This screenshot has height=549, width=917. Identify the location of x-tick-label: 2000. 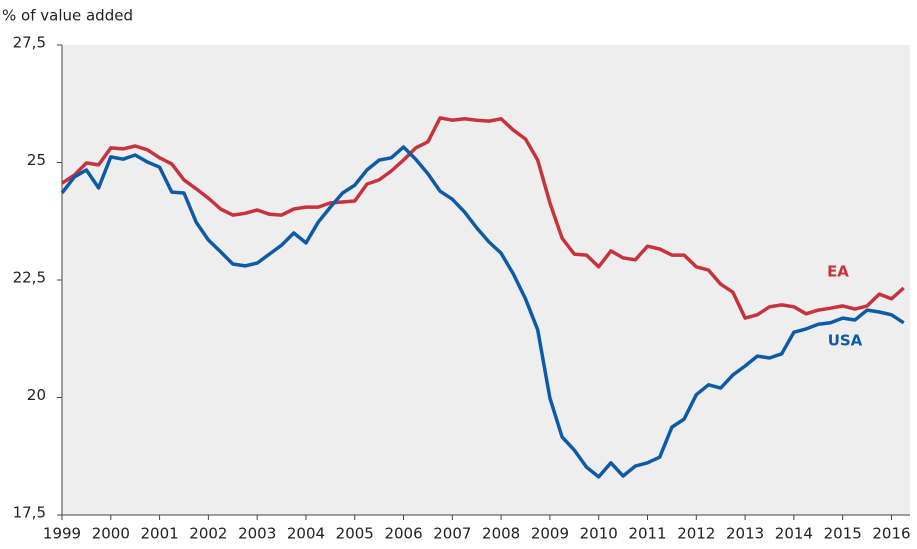
(111, 534).